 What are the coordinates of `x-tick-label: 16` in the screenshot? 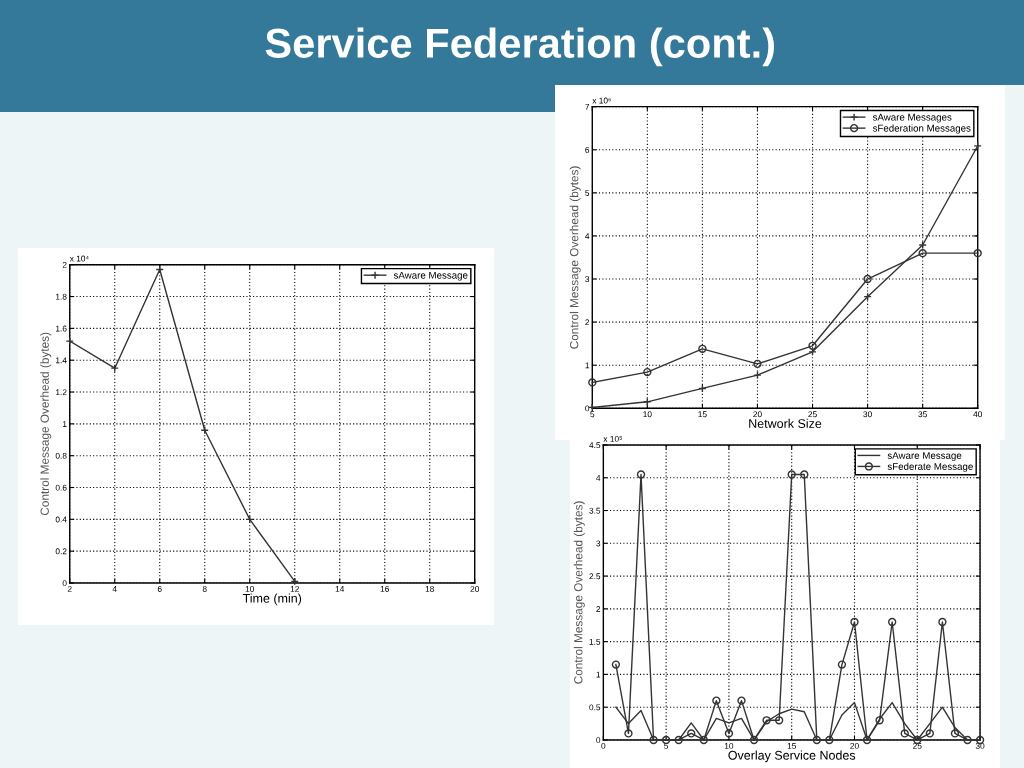 It's located at (384, 588).